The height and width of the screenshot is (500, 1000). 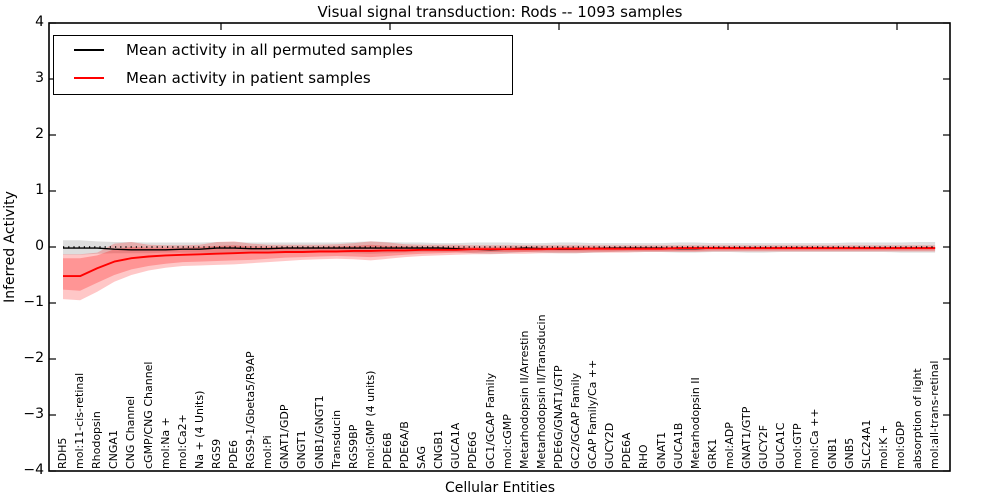 What do you see at coordinates (524, 399) in the screenshot?
I see `x-tick-label: Metarhodopsin II/Arrestin` at bounding box center [524, 399].